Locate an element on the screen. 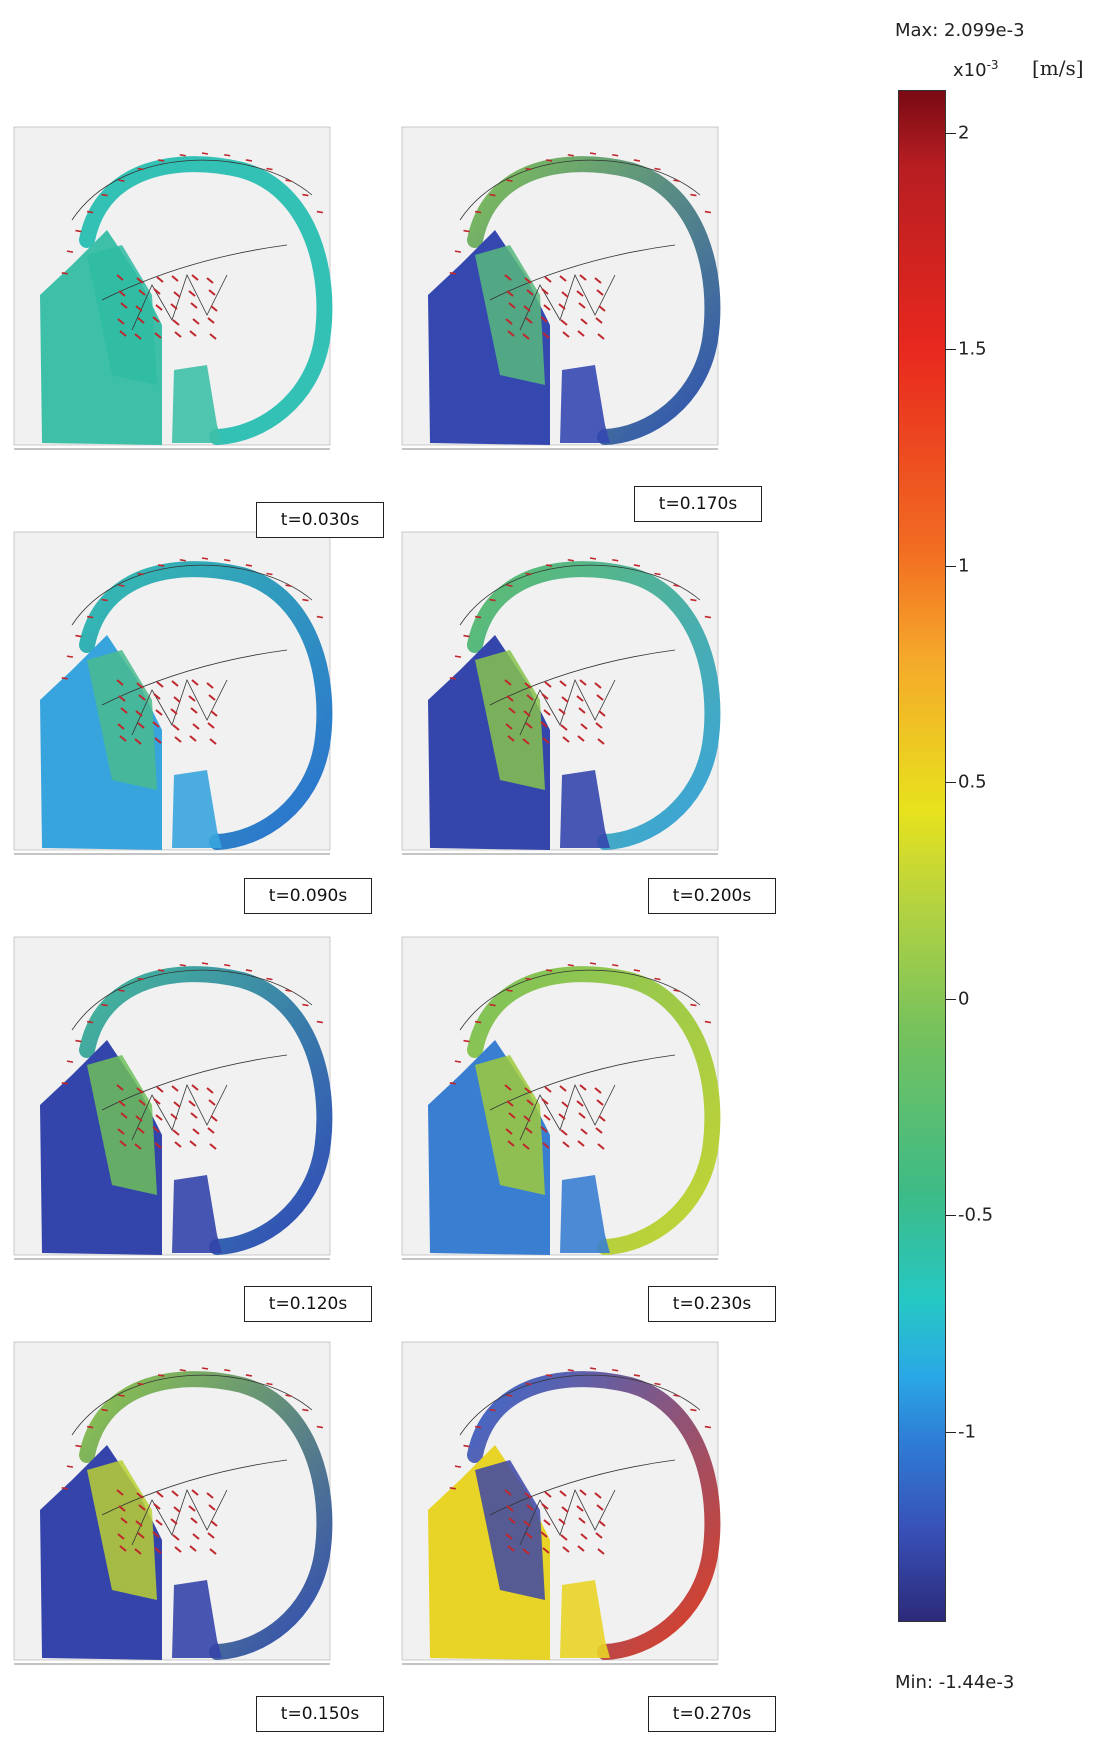 The width and height of the screenshot is (1108, 1740). time-label: t=0.120s is located at coordinates (308, 1304).